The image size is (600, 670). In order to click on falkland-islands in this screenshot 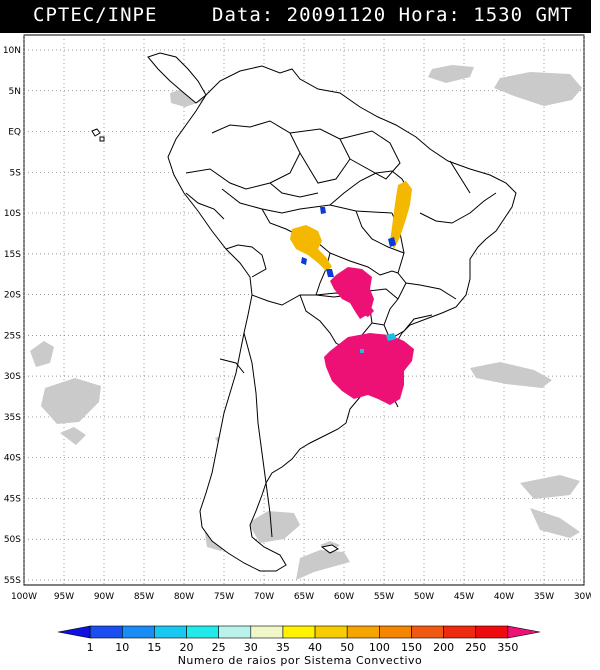, I will do `click(329, 549)`.